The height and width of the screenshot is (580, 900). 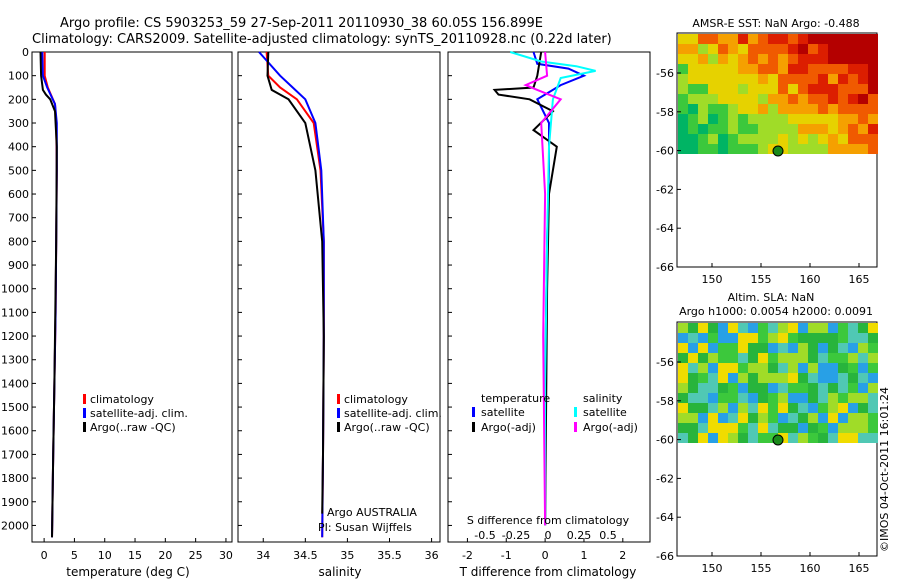 What do you see at coordinates (18, 123) in the screenshot?
I see `depth-tick-label: 300` at bounding box center [18, 123].